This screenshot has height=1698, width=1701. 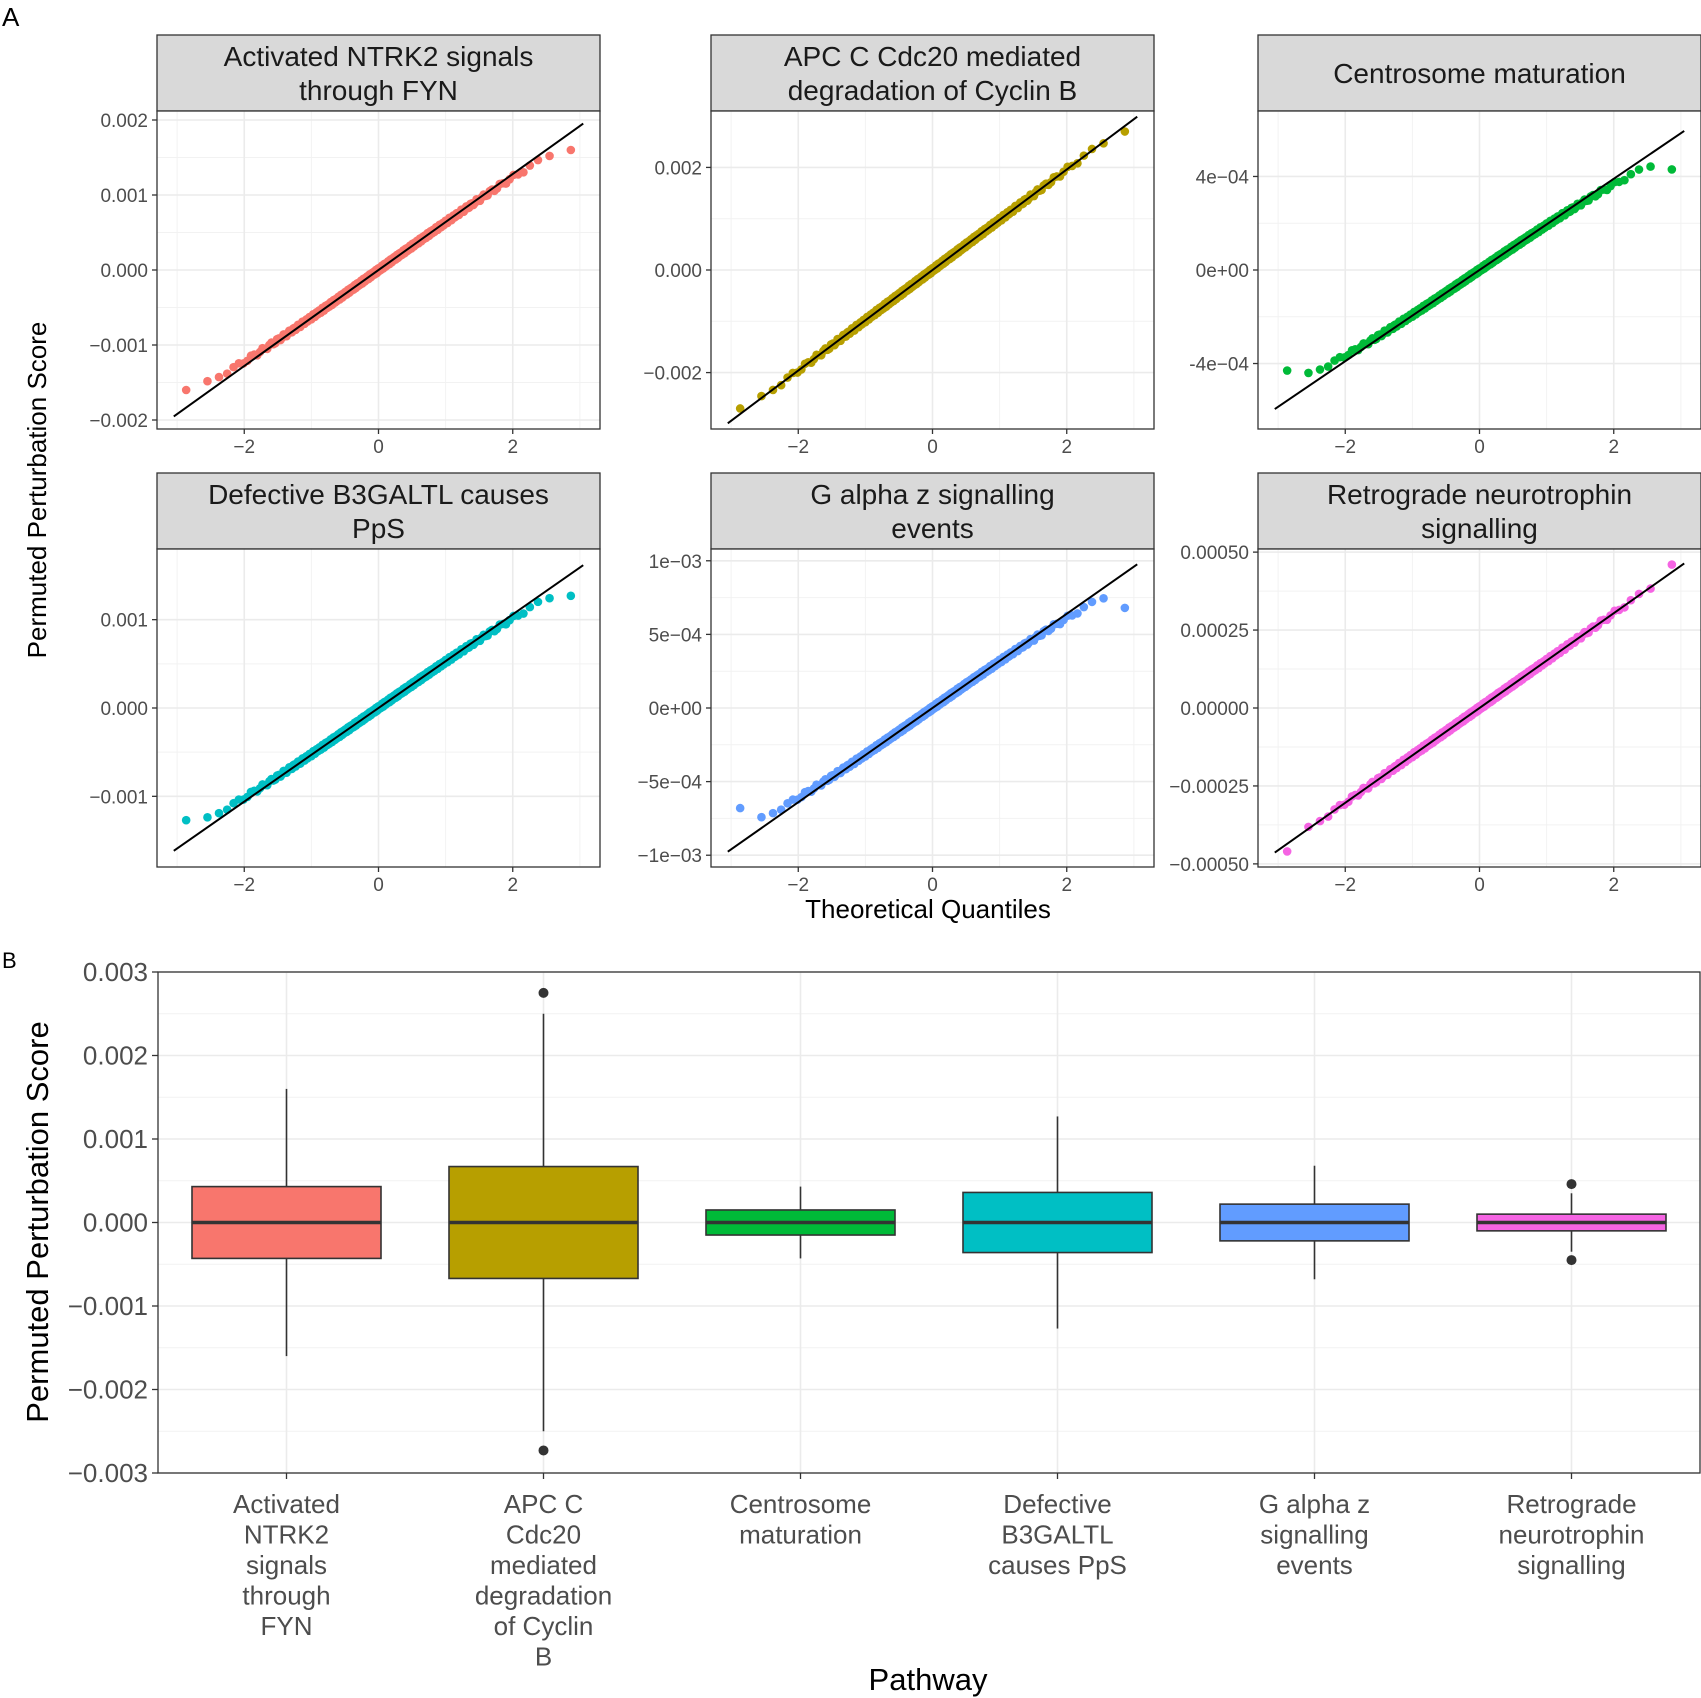 I want to click on y-tick-label: −5e−04, so click(x=670, y=783).